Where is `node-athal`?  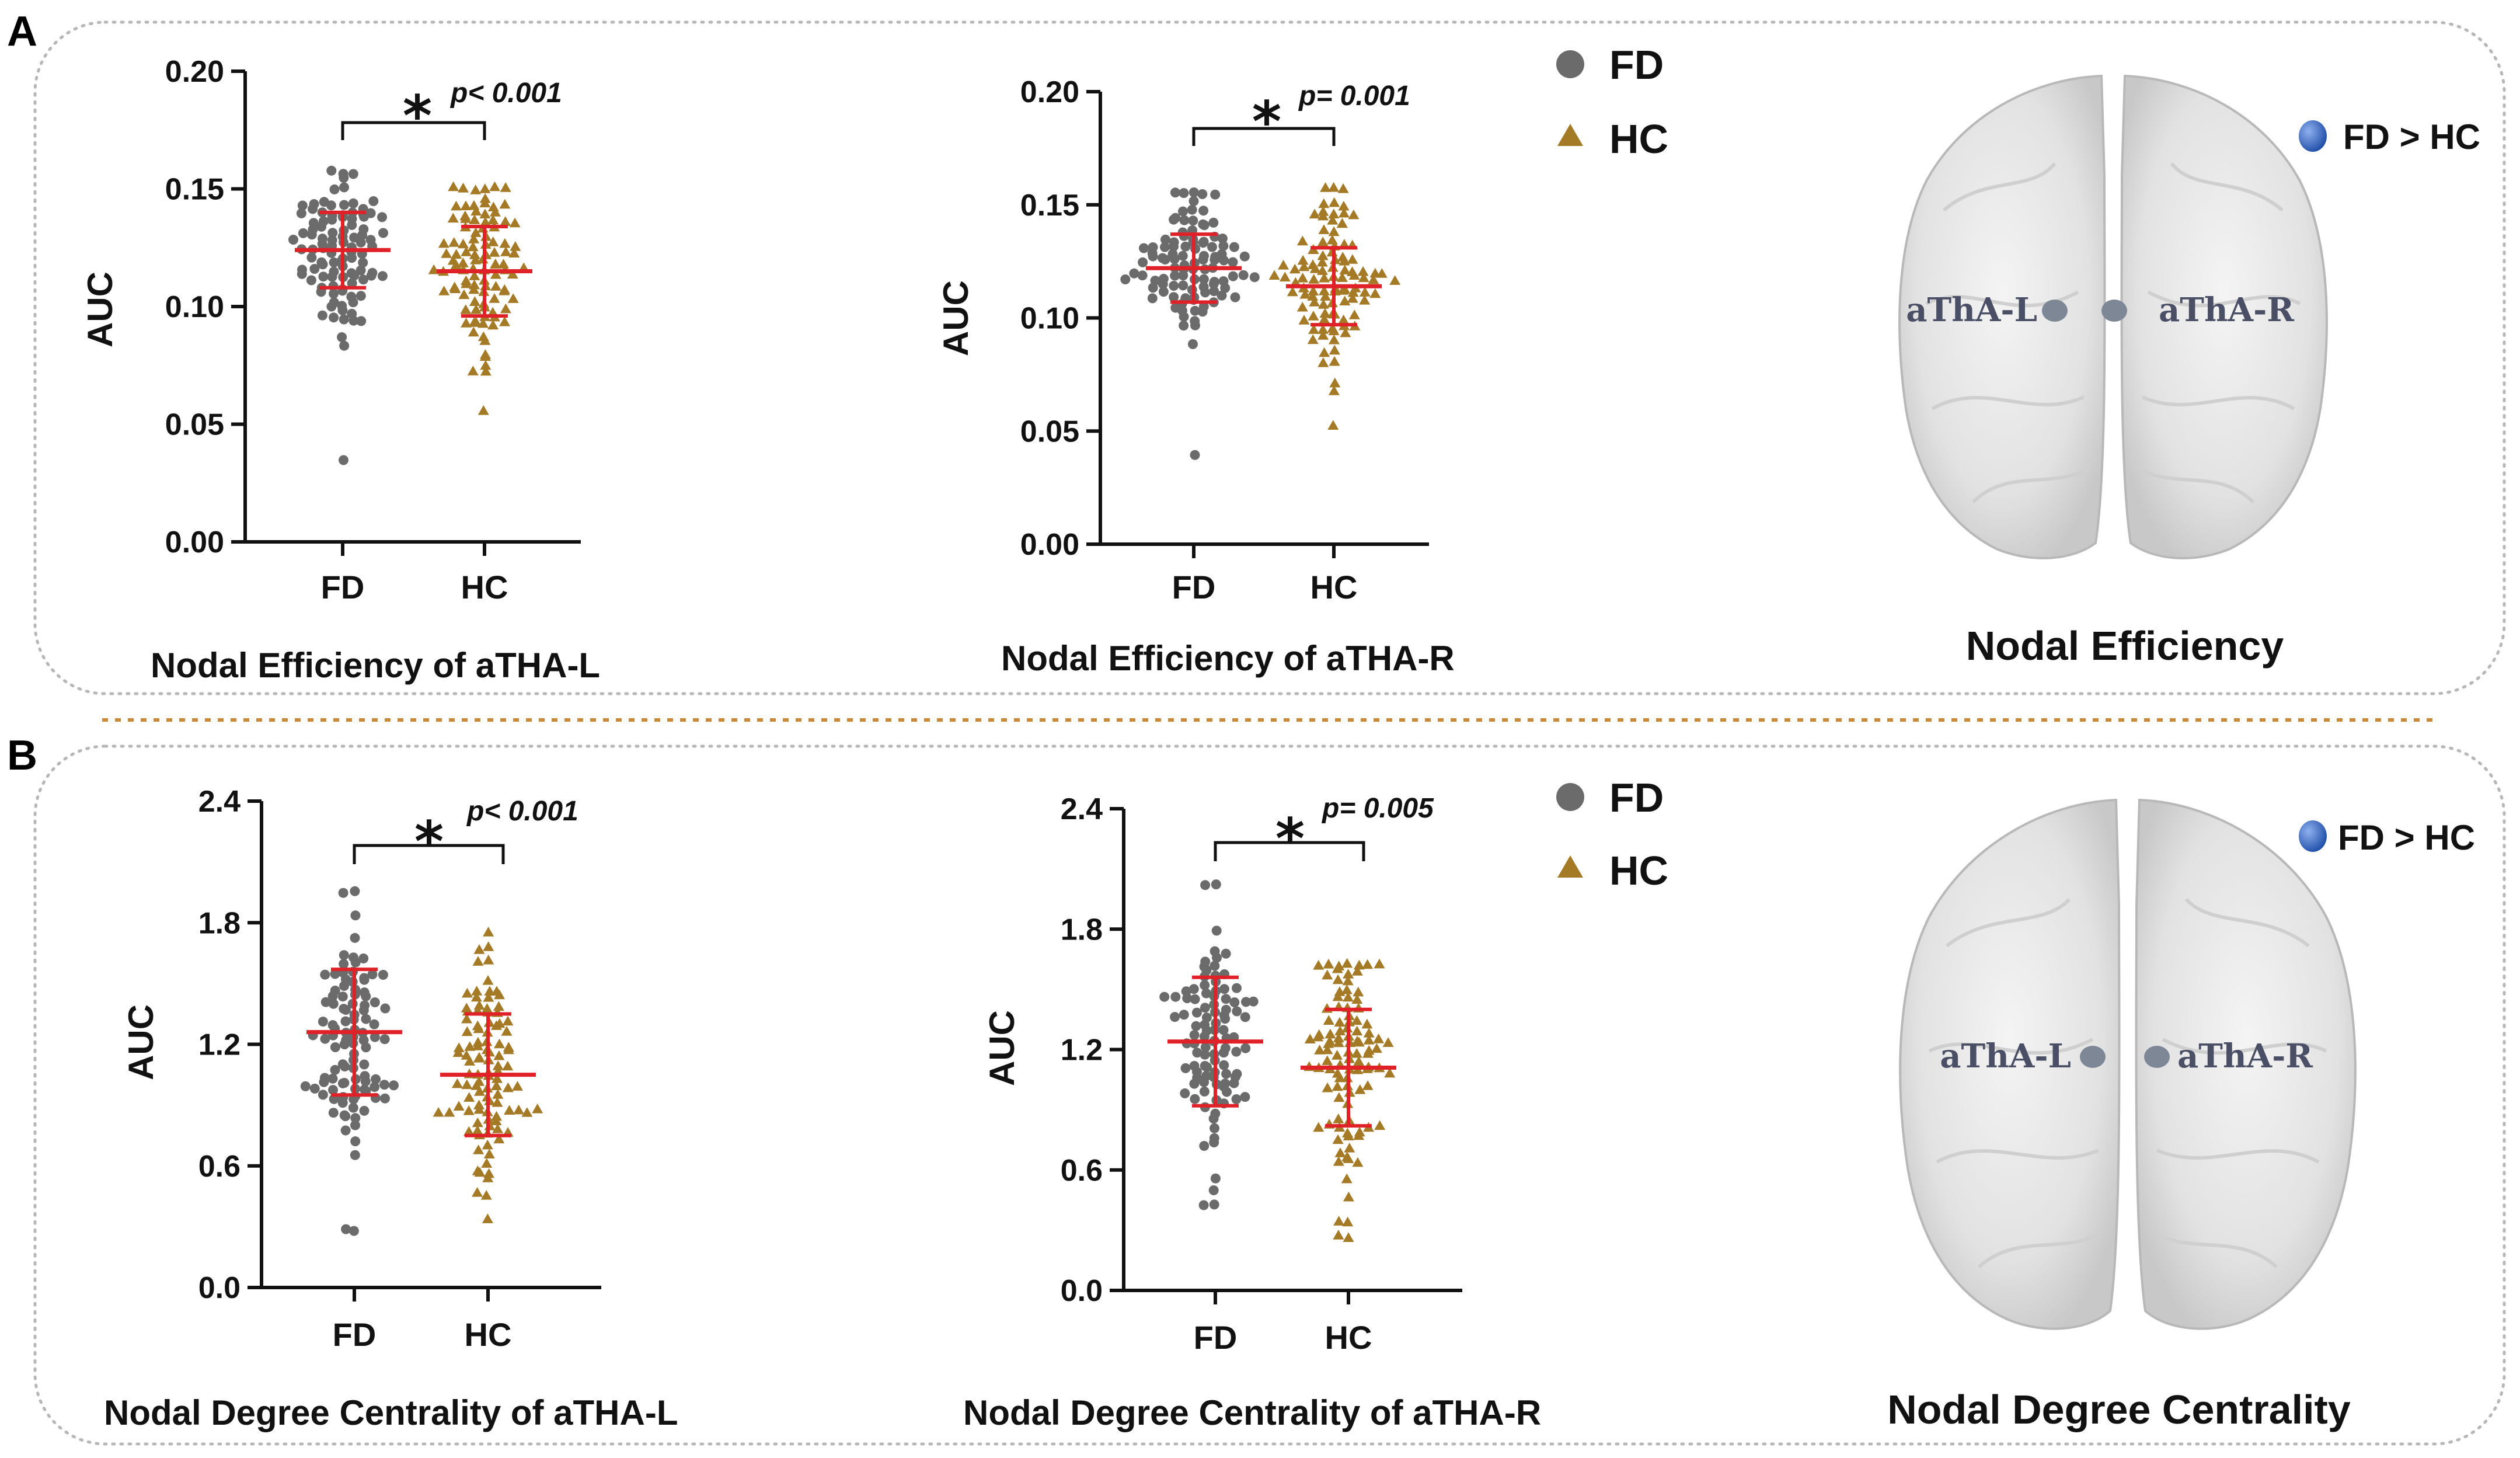
node-athal is located at coordinates (2093, 1057).